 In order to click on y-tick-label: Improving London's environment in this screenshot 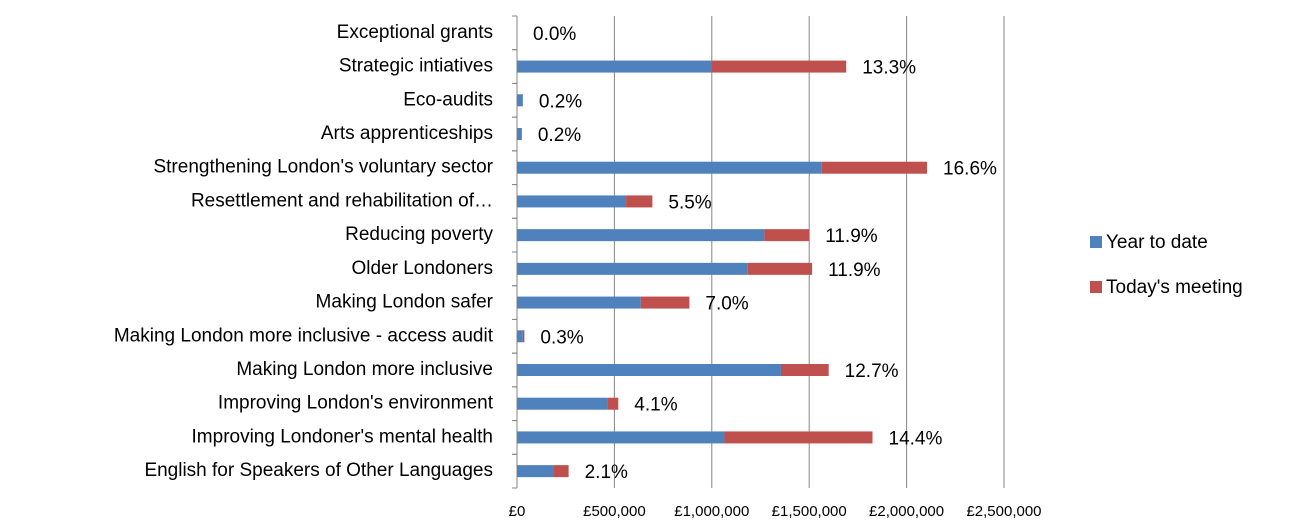, I will do `click(356, 403)`.